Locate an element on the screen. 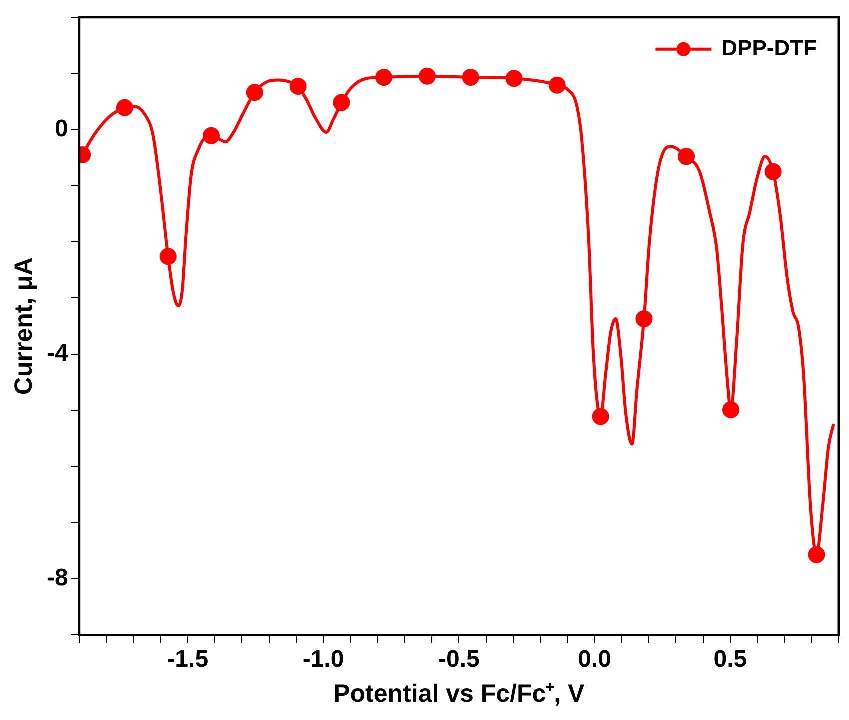  legend-label: DPP-DTF is located at coordinates (769, 47).